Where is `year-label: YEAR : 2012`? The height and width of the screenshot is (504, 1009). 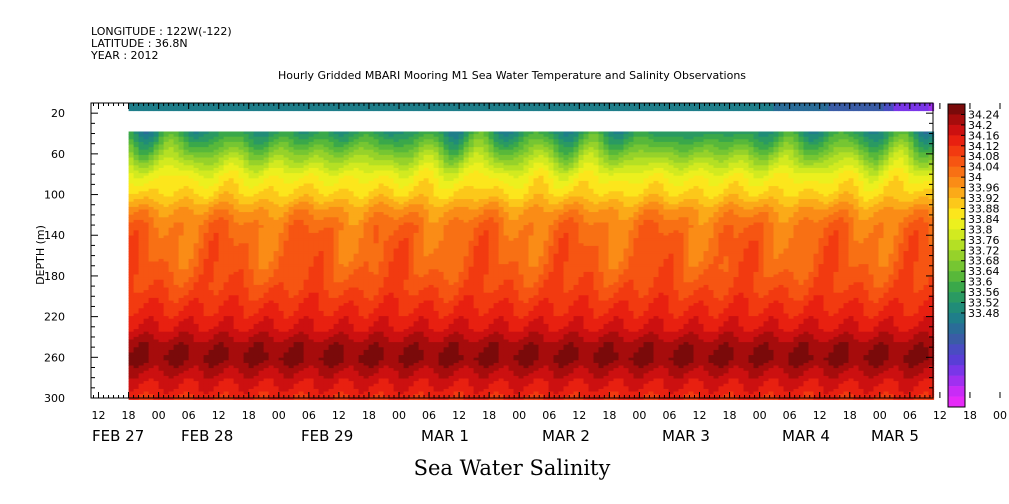 year-label: YEAR : 2012 is located at coordinates (124, 55).